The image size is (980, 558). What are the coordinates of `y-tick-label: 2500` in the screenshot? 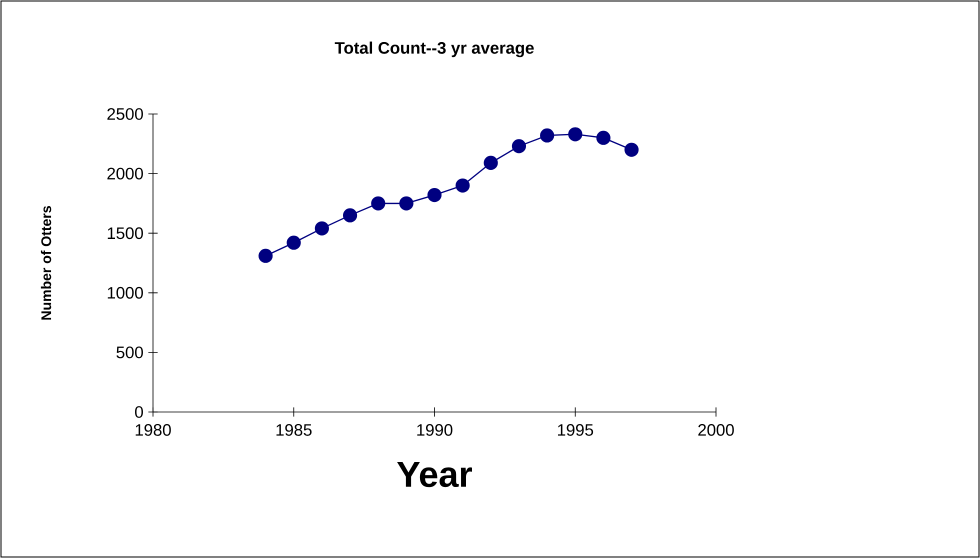 It's located at (125, 114).